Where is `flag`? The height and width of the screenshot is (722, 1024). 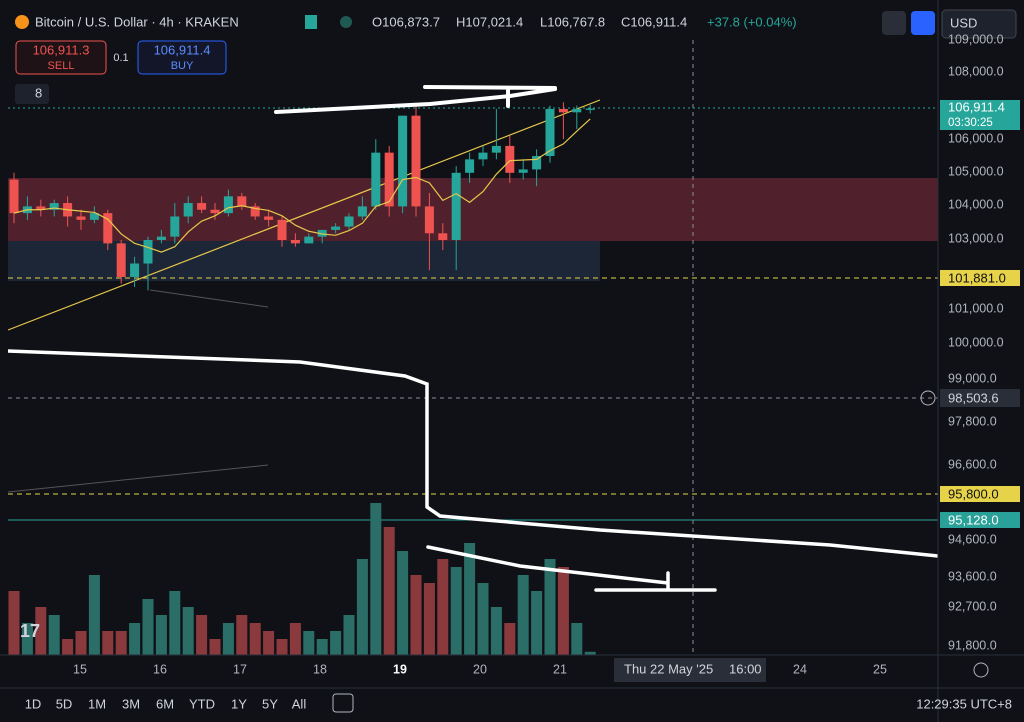
flag is located at coordinates (311, 22).